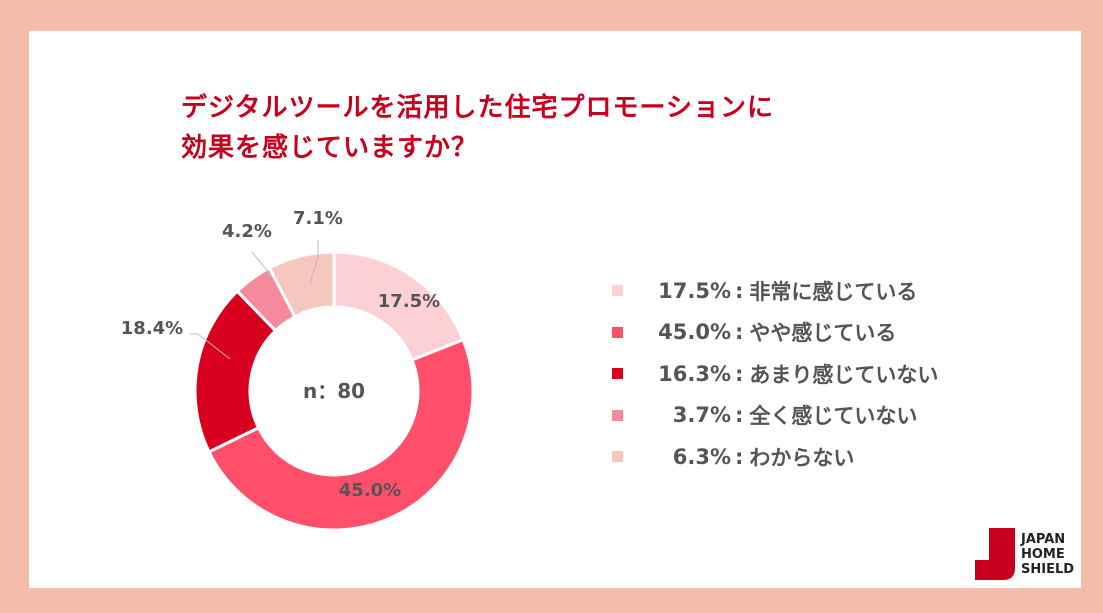 The image size is (1103, 613). Describe the element at coordinates (701, 415) in the screenshot. I see `legend-percent: 3.7%` at that location.